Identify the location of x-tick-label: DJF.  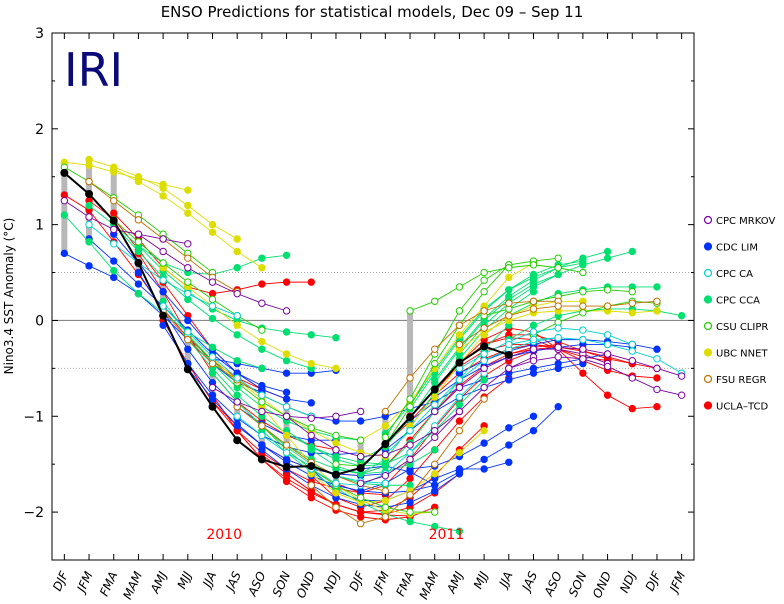
(356, 580).